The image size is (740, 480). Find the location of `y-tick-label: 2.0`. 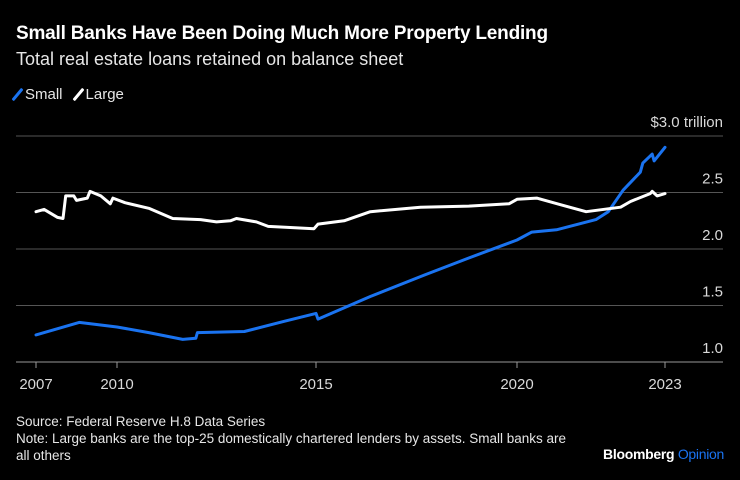

y-tick-label: 2.0 is located at coordinates (712, 235).